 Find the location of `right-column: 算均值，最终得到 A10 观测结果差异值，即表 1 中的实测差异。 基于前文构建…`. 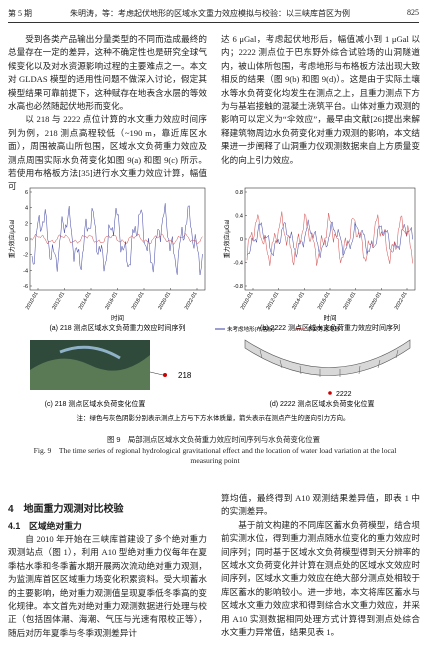

right-column: 算均值，最终得到 A10 观测结果差异值，即表 1 中的实测差异。 基于前文构建… is located at coordinates (320, 565).